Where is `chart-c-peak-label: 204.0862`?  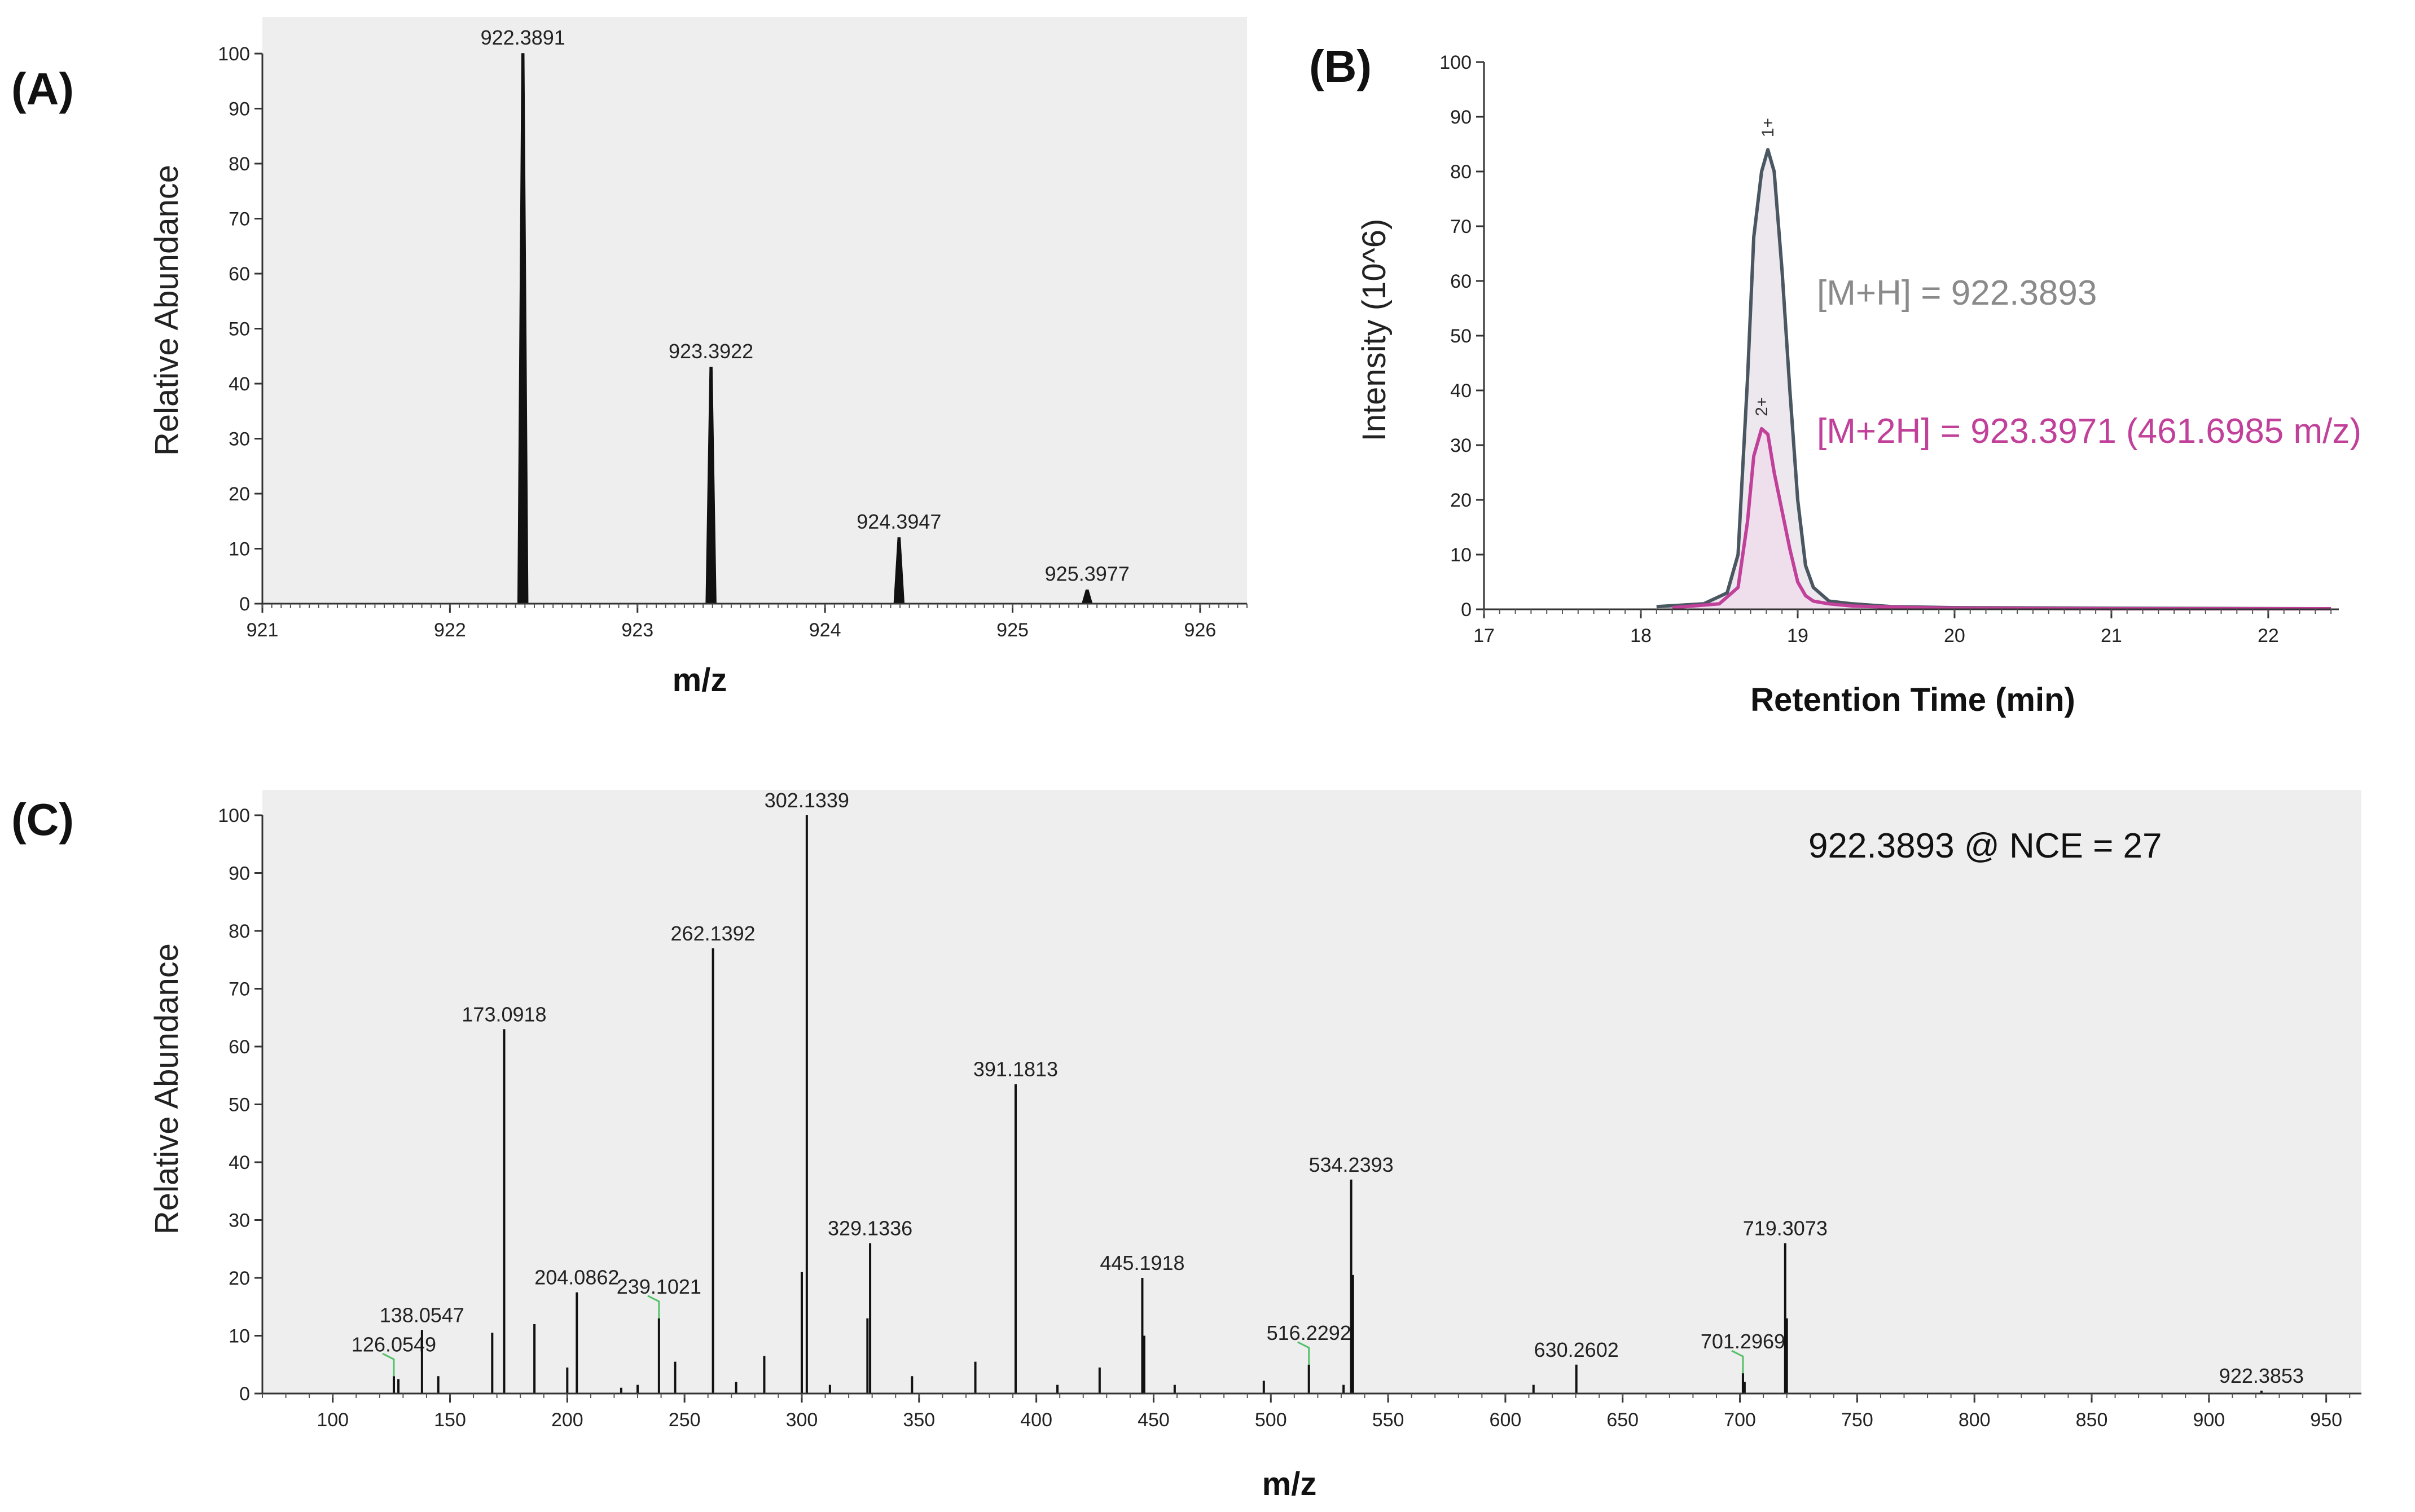 chart-c-peak-label: 204.0862 is located at coordinates (576, 1277).